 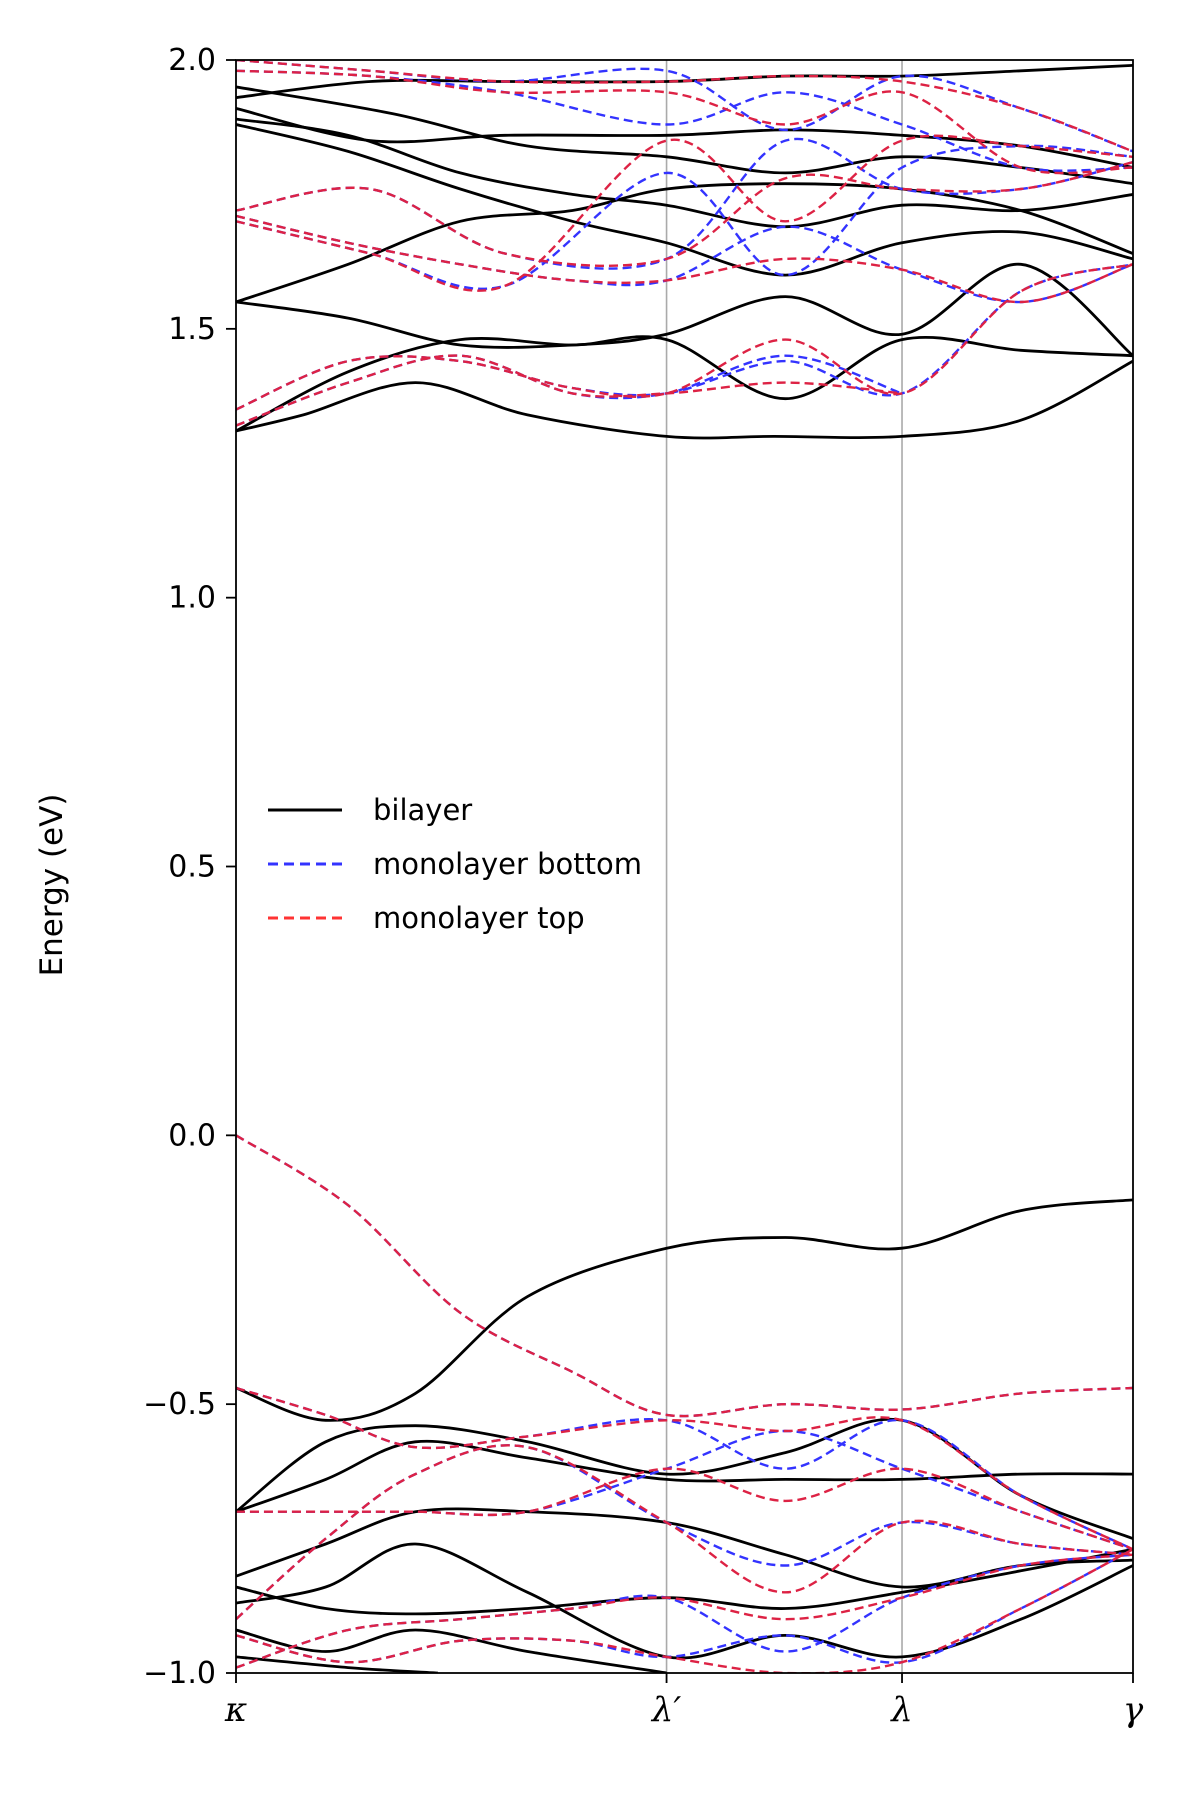 I want to click on legend-label-1: monolayer bottom, so click(x=507, y=864).